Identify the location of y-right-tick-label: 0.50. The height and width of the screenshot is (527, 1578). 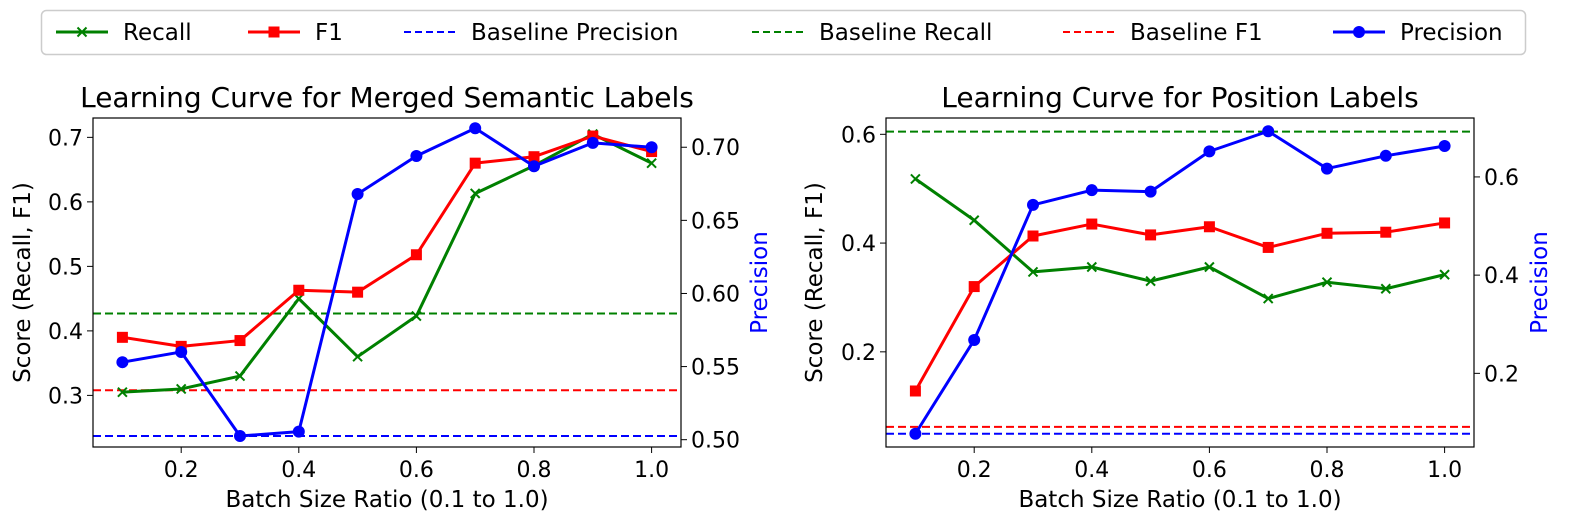
(715, 441).